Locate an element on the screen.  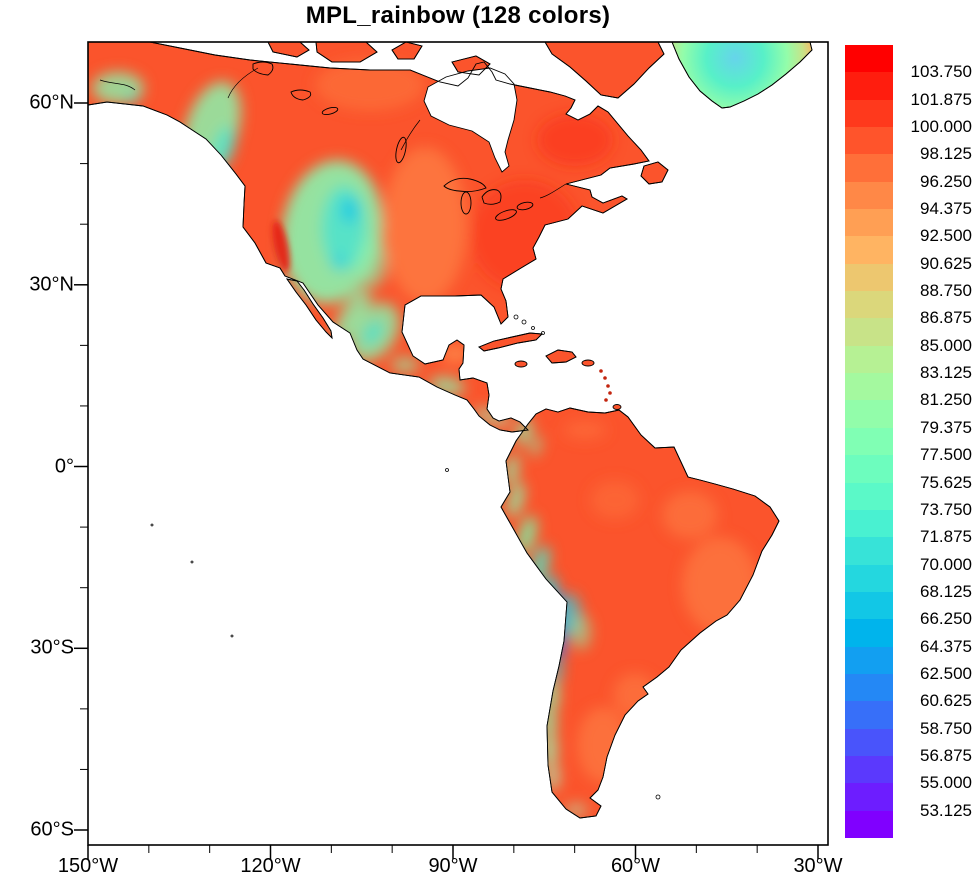
caribbean-islands is located at coordinates (527, 348).